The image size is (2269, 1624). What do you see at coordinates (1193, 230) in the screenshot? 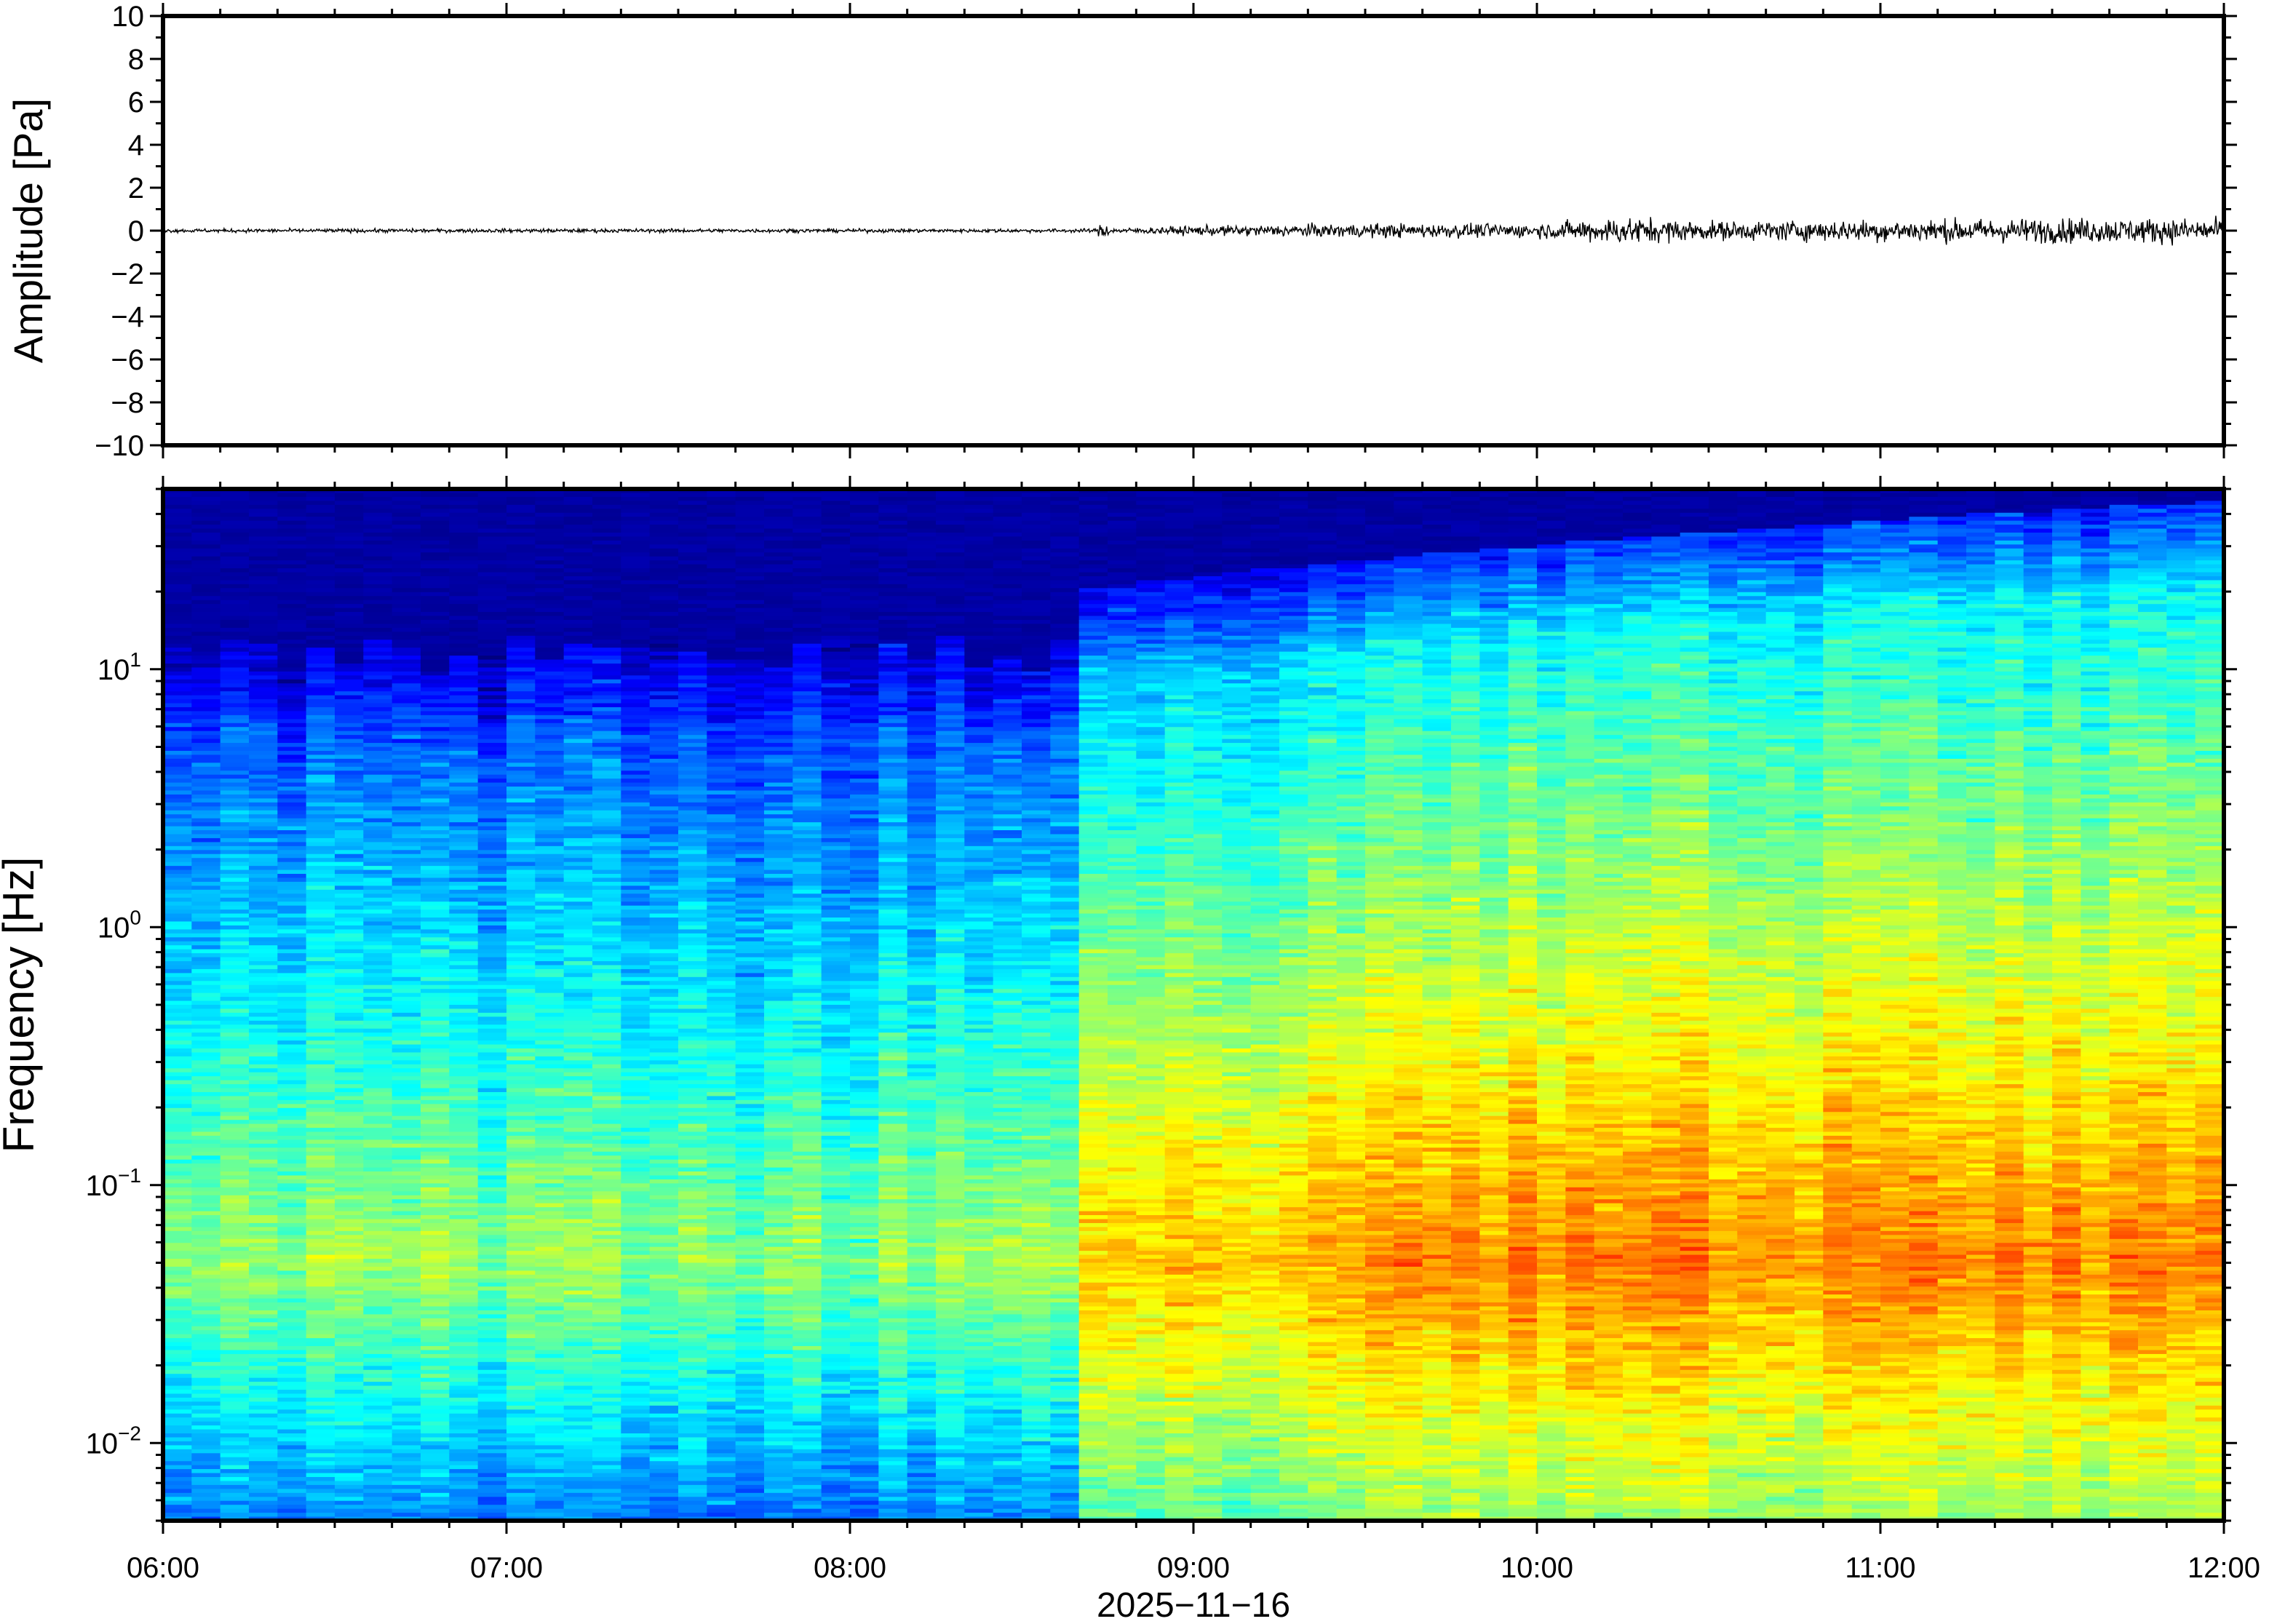
I see `waveform-series-line` at bounding box center [1193, 230].